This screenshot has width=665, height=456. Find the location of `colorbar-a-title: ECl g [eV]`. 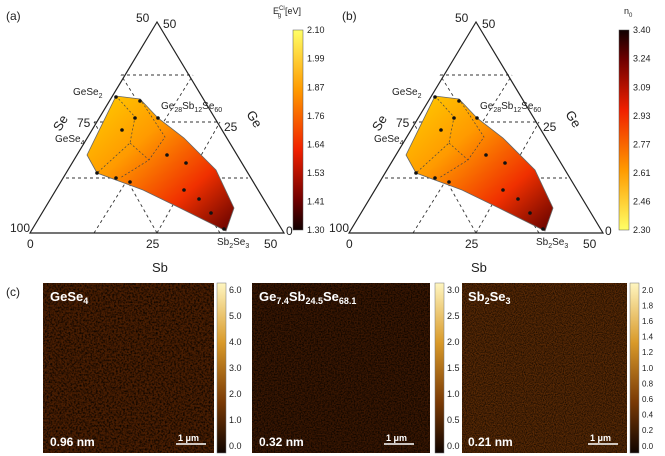

colorbar-a-title: ECl g [eV] is located at coordinates (287, 12).